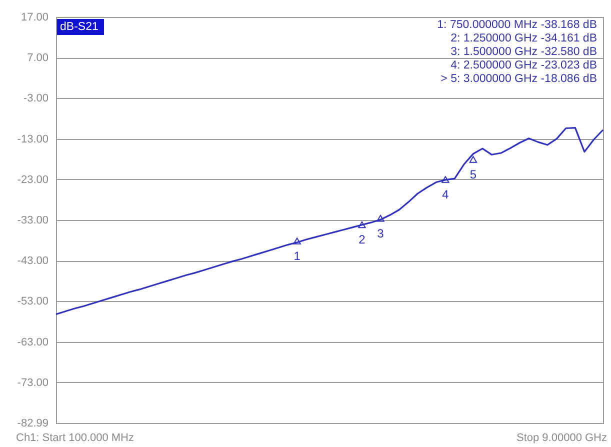 This screenshot has width=611, height=447. What do you see at coordinates (34, 18) in the screenshot?
I see `y-tick-label: 17.00` at bounding box center [34, 18].